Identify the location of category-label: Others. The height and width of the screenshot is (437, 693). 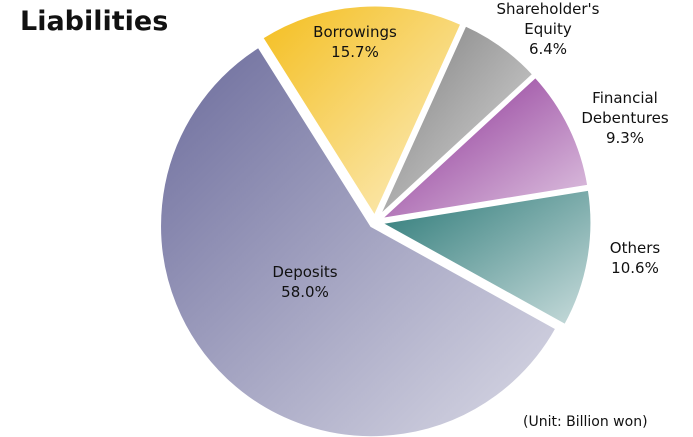
(635, 248).